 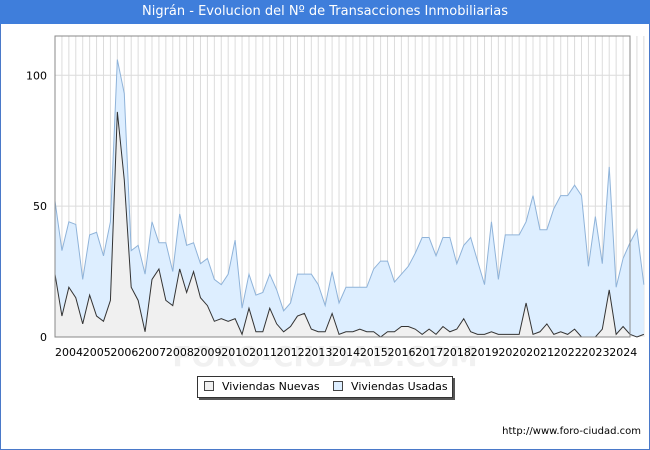 What do you see at coordinates (40, 206) in the screenshot?
I see `y-tick-label: 50` at bounding box center [40, 206].